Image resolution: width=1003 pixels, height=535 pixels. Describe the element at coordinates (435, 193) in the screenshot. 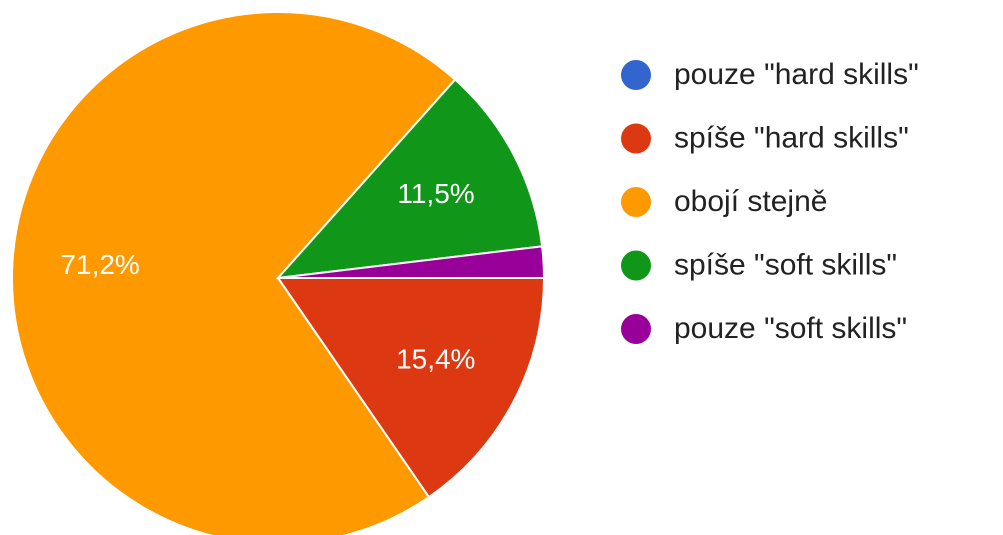

I see `slice-label: 11,5%` at that location.